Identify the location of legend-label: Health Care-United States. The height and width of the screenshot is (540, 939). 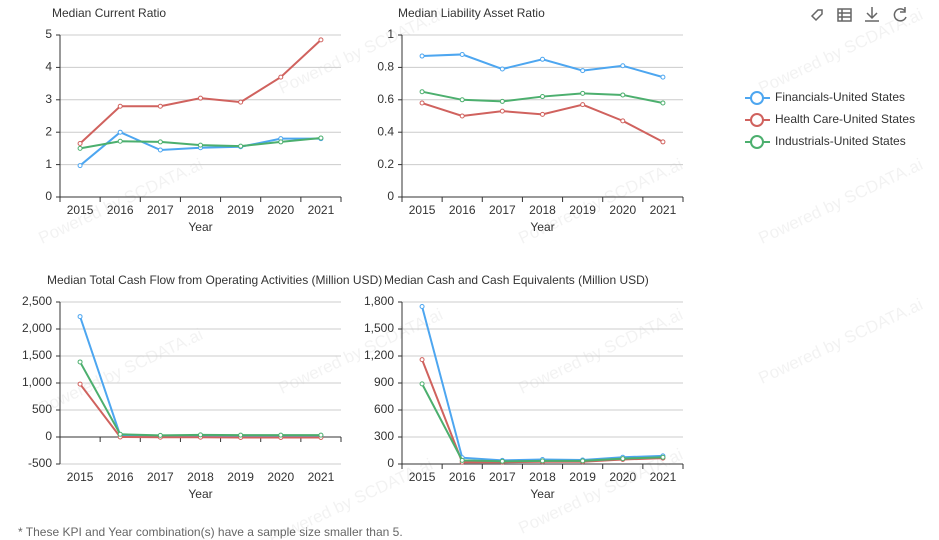
(845, 119).